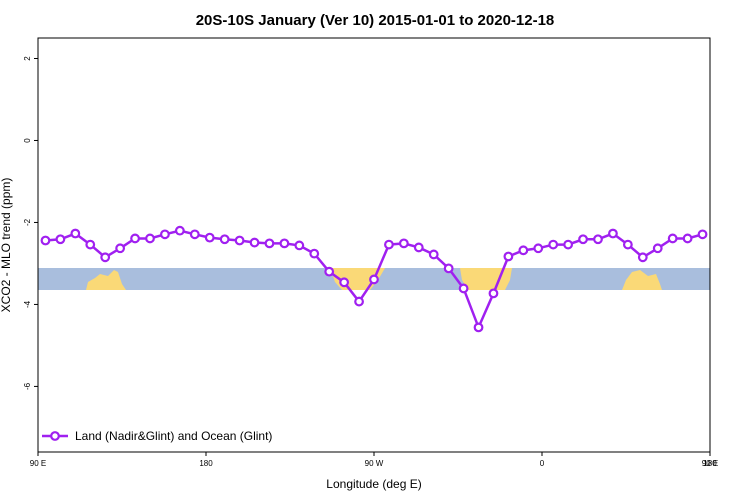 The width and height of the screenshot is (750, 500). I want to click on y-tick-label: -4, so click(27, 304).